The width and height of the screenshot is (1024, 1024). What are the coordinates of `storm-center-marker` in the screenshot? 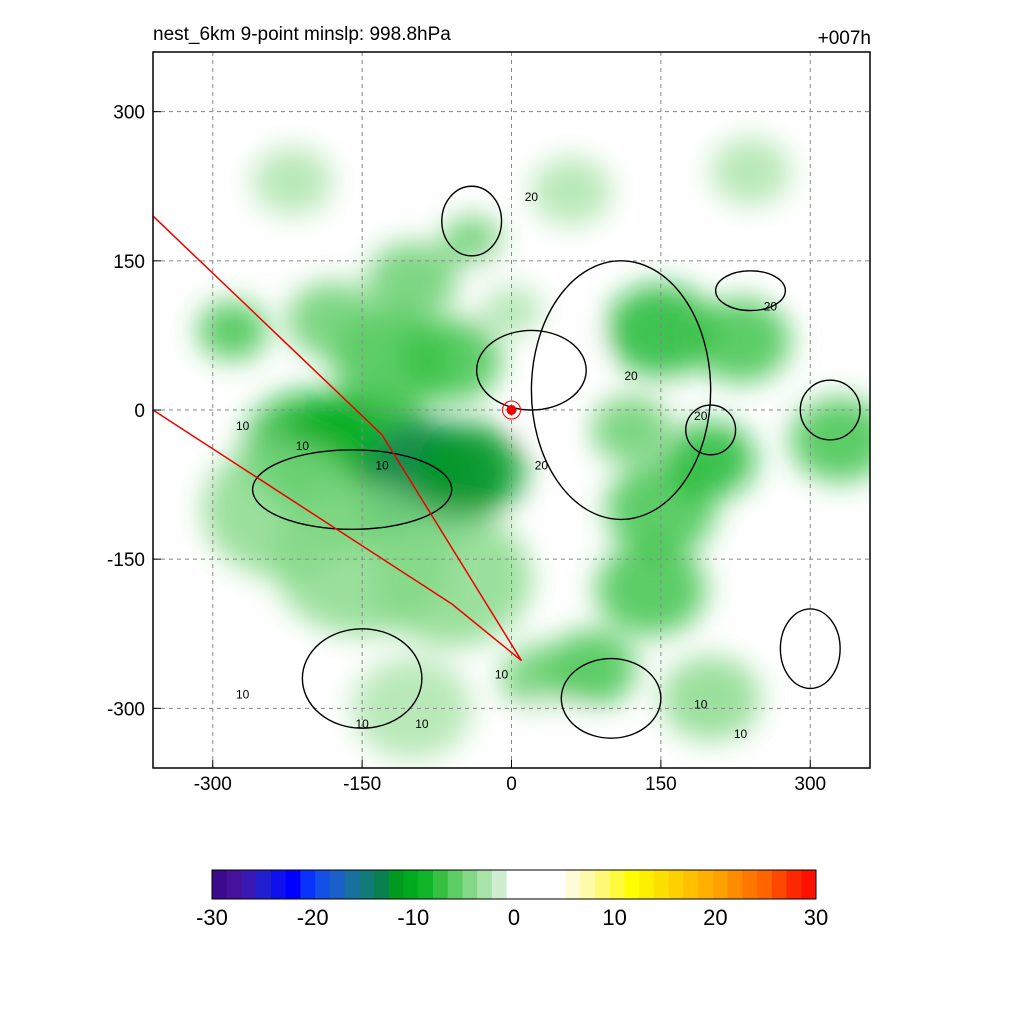 It's located at (511, 410).